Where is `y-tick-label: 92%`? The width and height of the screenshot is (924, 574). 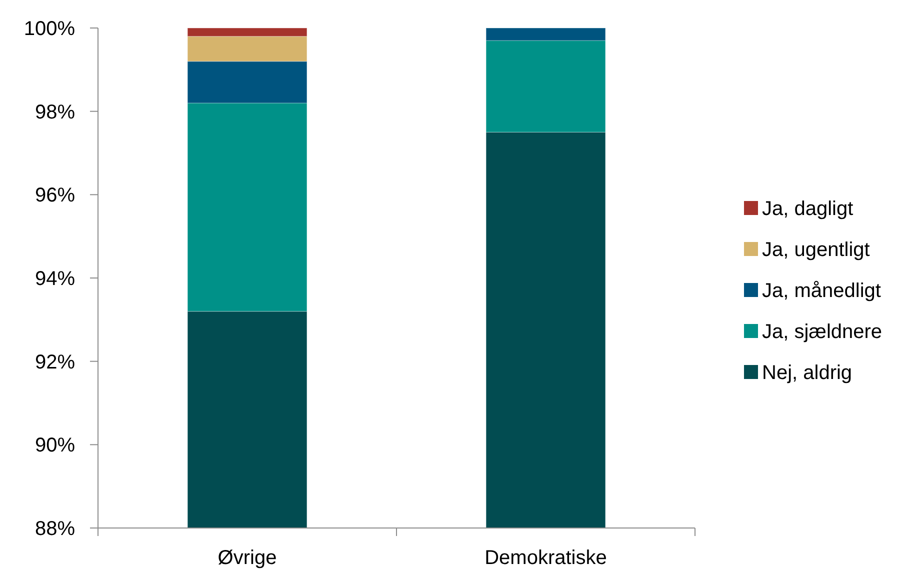 y-tick-label: 92% is located at coordinates (55, 362).